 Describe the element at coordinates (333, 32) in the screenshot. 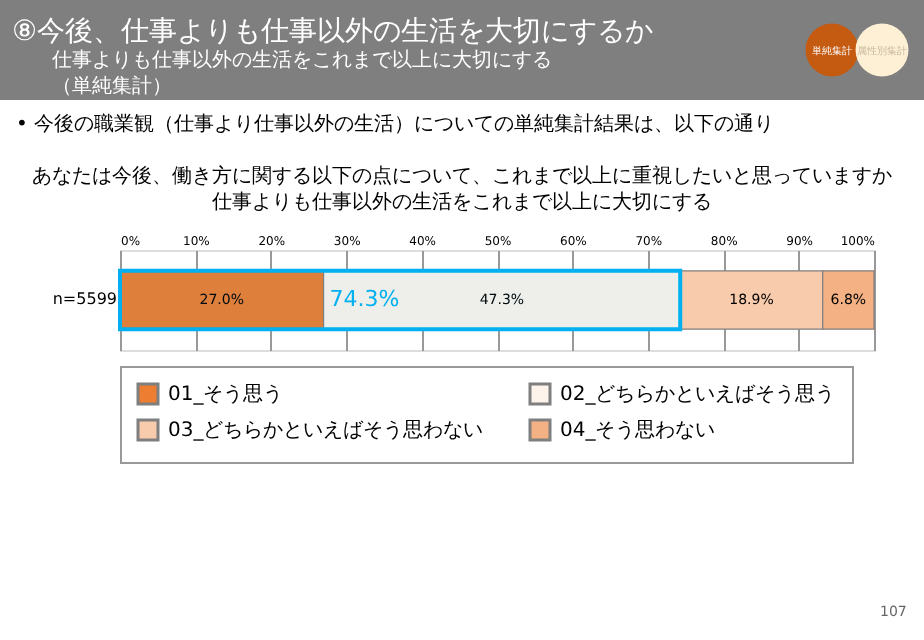

I see `chart-title: ⑧今後、仕事よりも仕事以外の生活を大切にするか` at that location.